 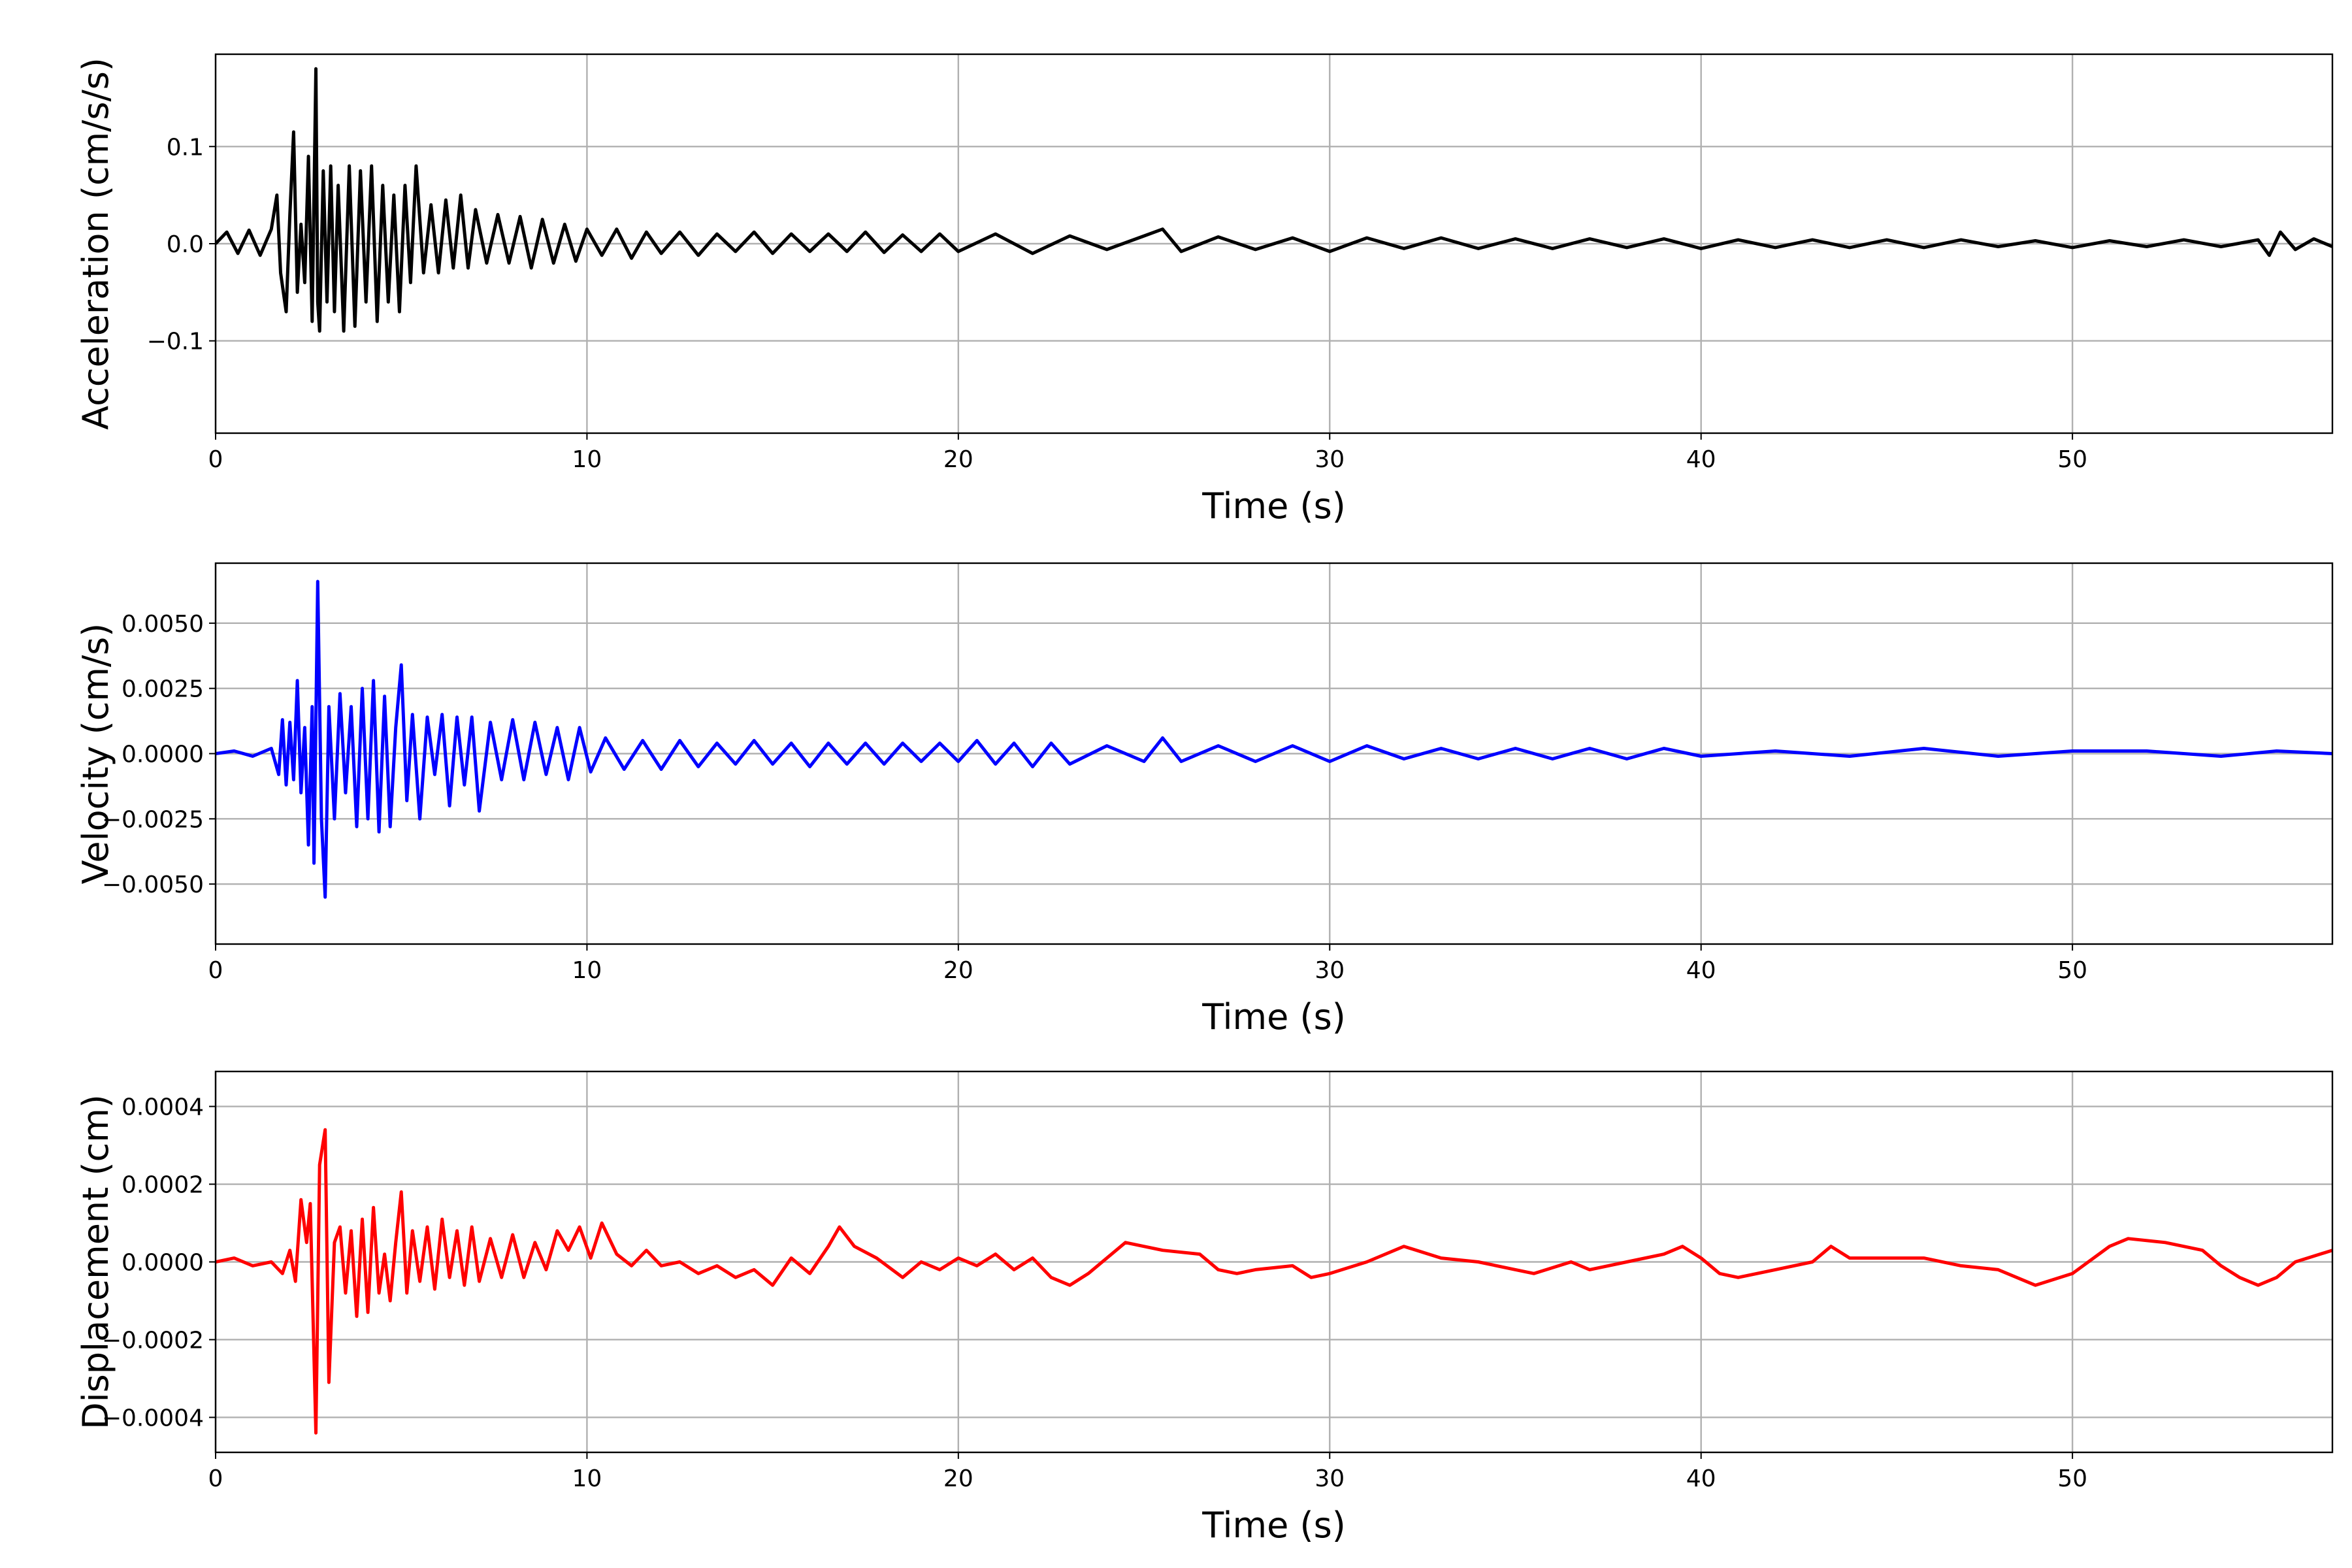 What do you see at coordinates (958, 1478) in the screenshot?
I see `displacement-xtick-label: 20` at bounding box center [958, 1478].